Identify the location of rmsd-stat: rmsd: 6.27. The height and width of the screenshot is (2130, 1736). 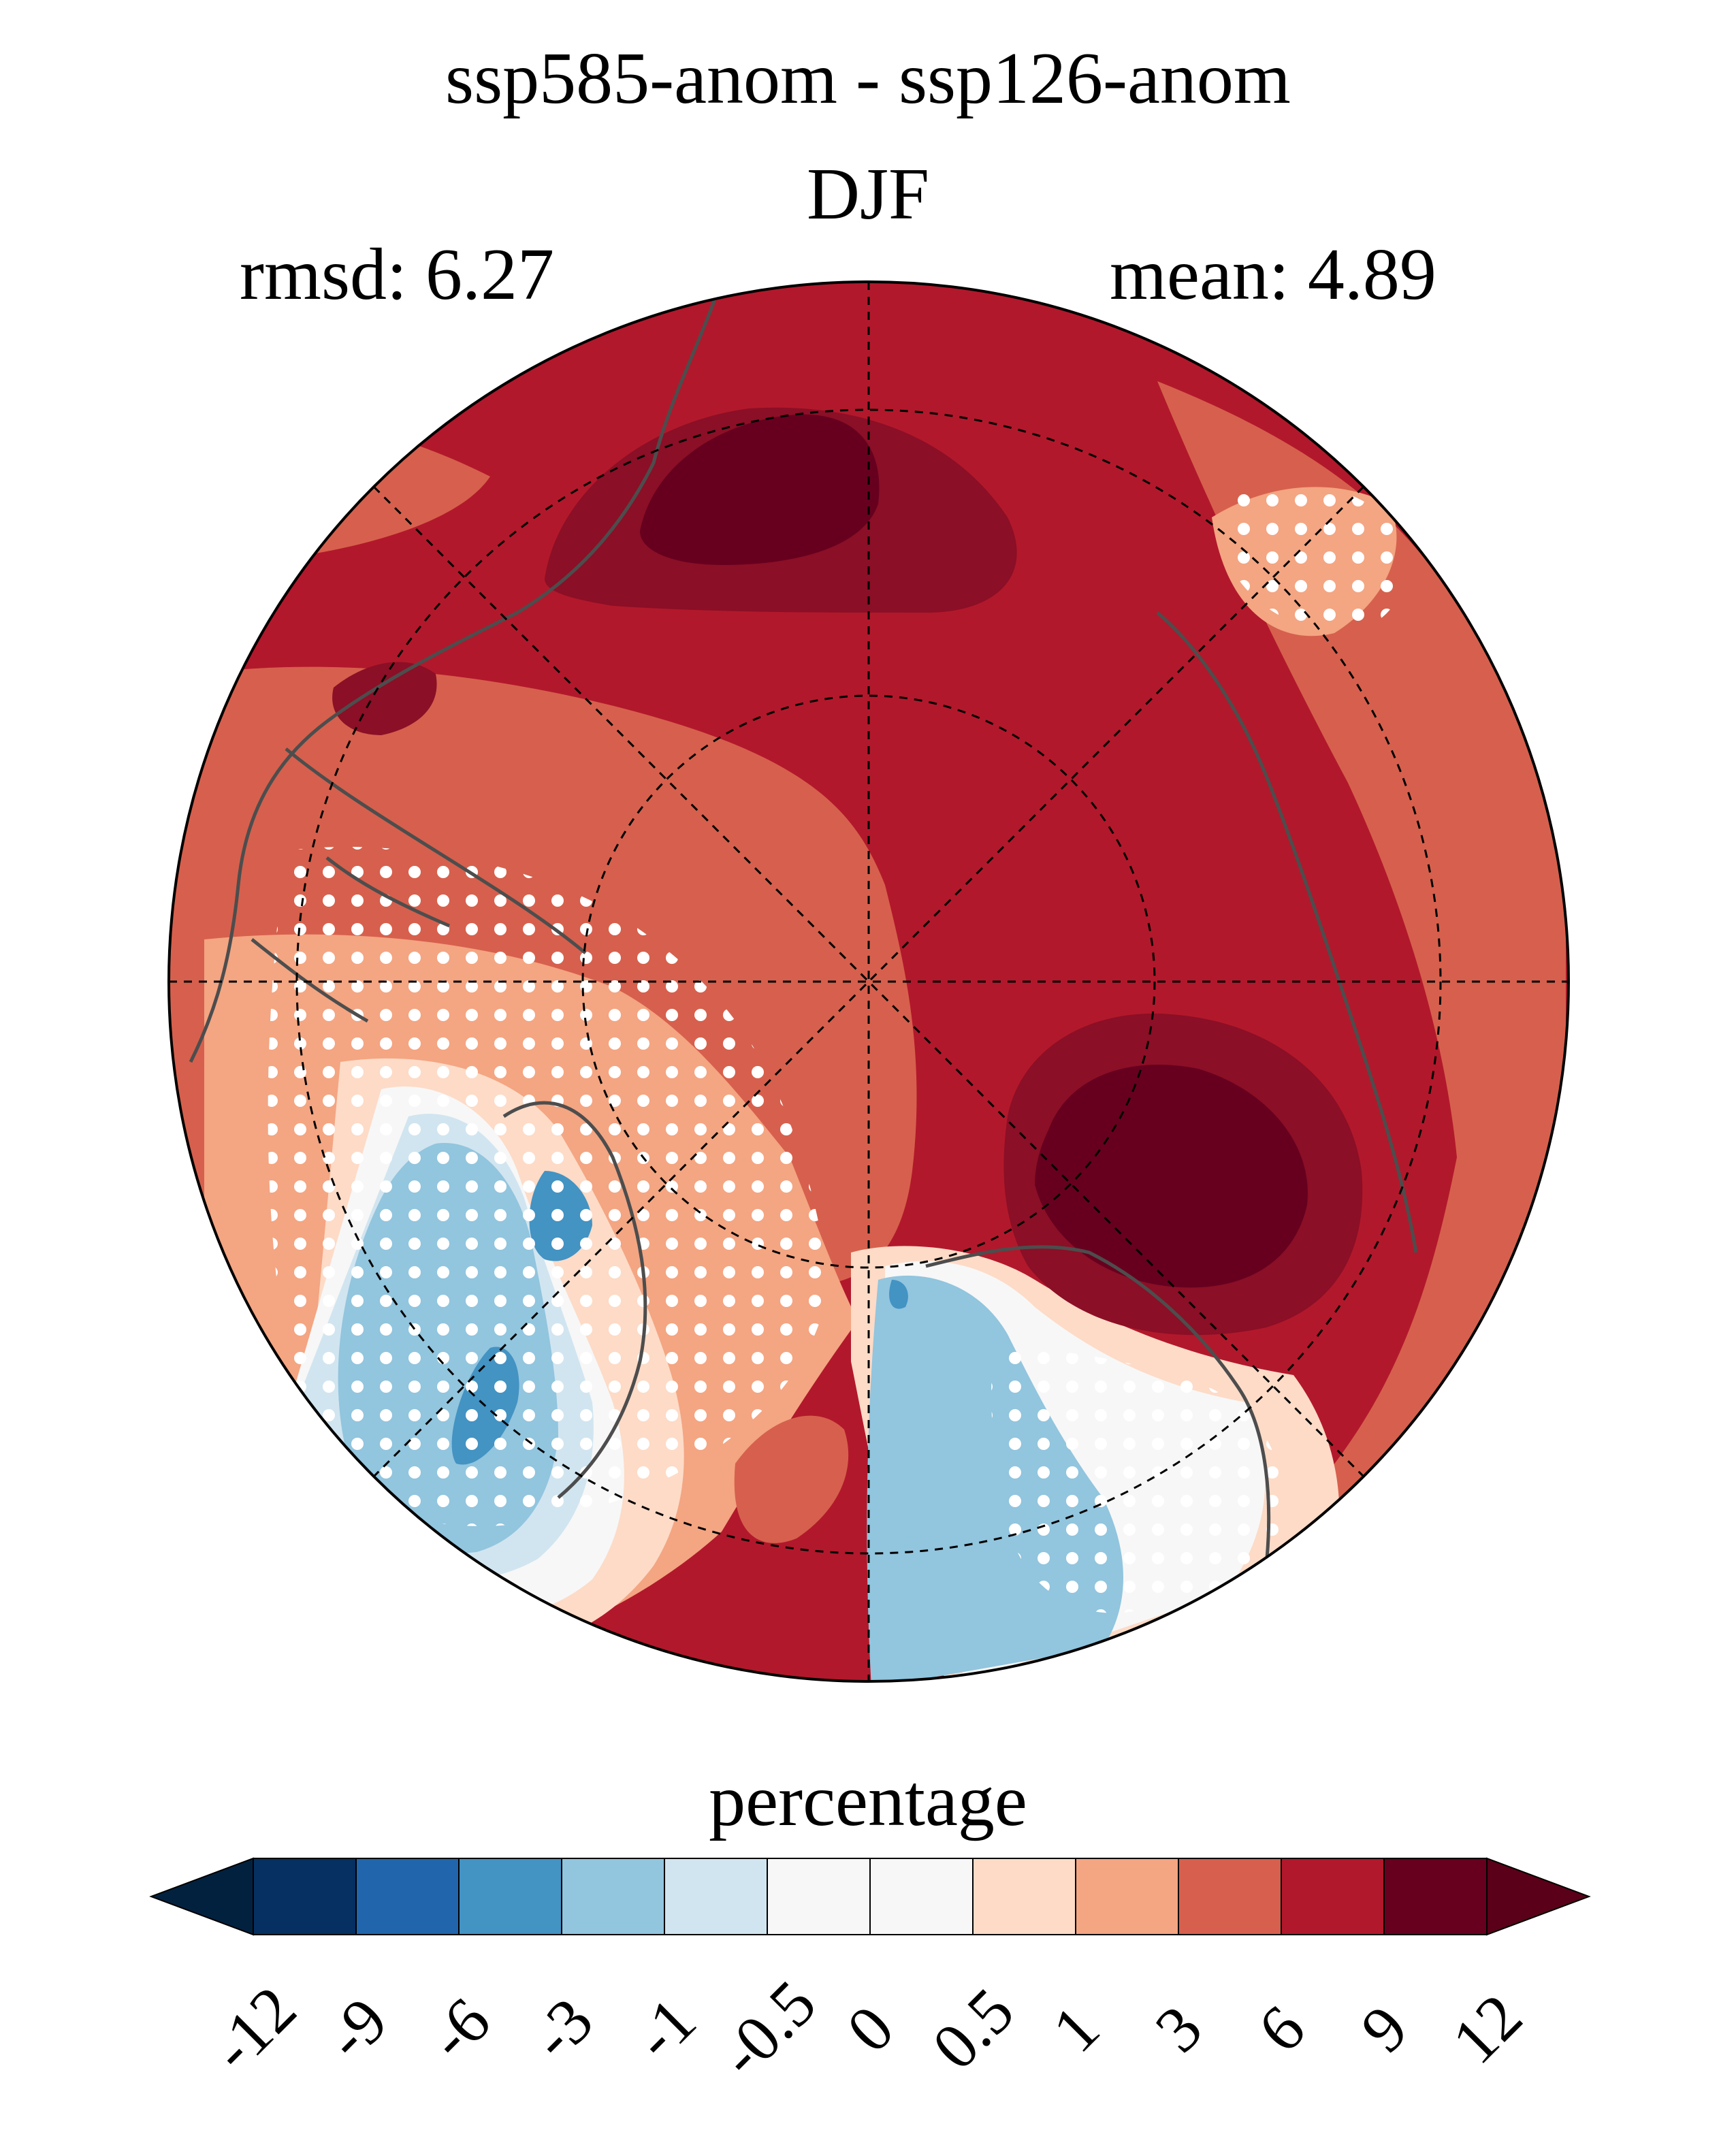
(397, 274).